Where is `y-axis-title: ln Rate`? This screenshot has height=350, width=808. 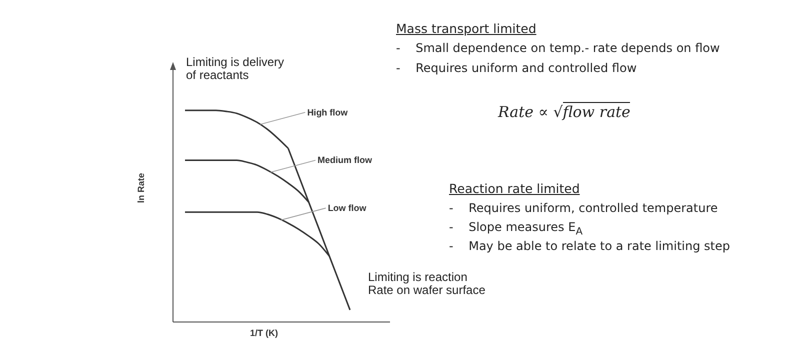 y-axis-title: ln Rate is located at coordinates (141, 187).